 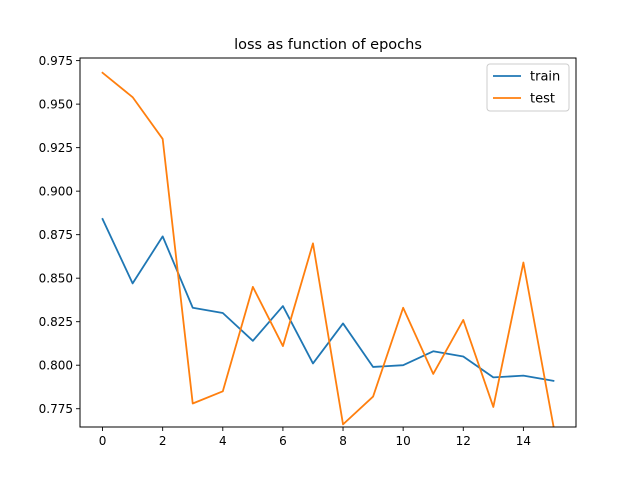 What do you see at coordinates (56, 409) in the screenshot?
I see `y-tick-label: 0.775` at bounding box center [56, 409].